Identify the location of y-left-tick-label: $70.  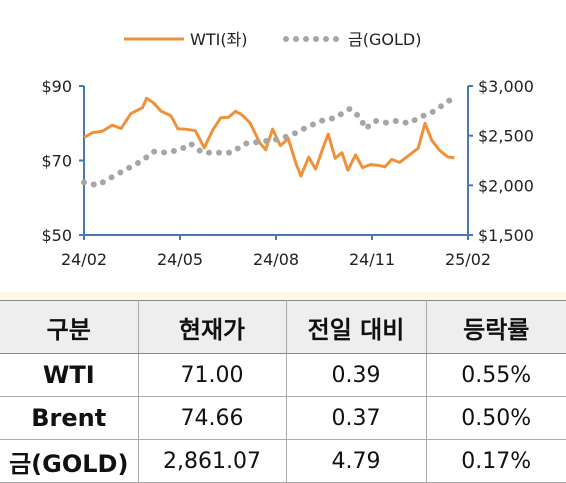
(56, 161).